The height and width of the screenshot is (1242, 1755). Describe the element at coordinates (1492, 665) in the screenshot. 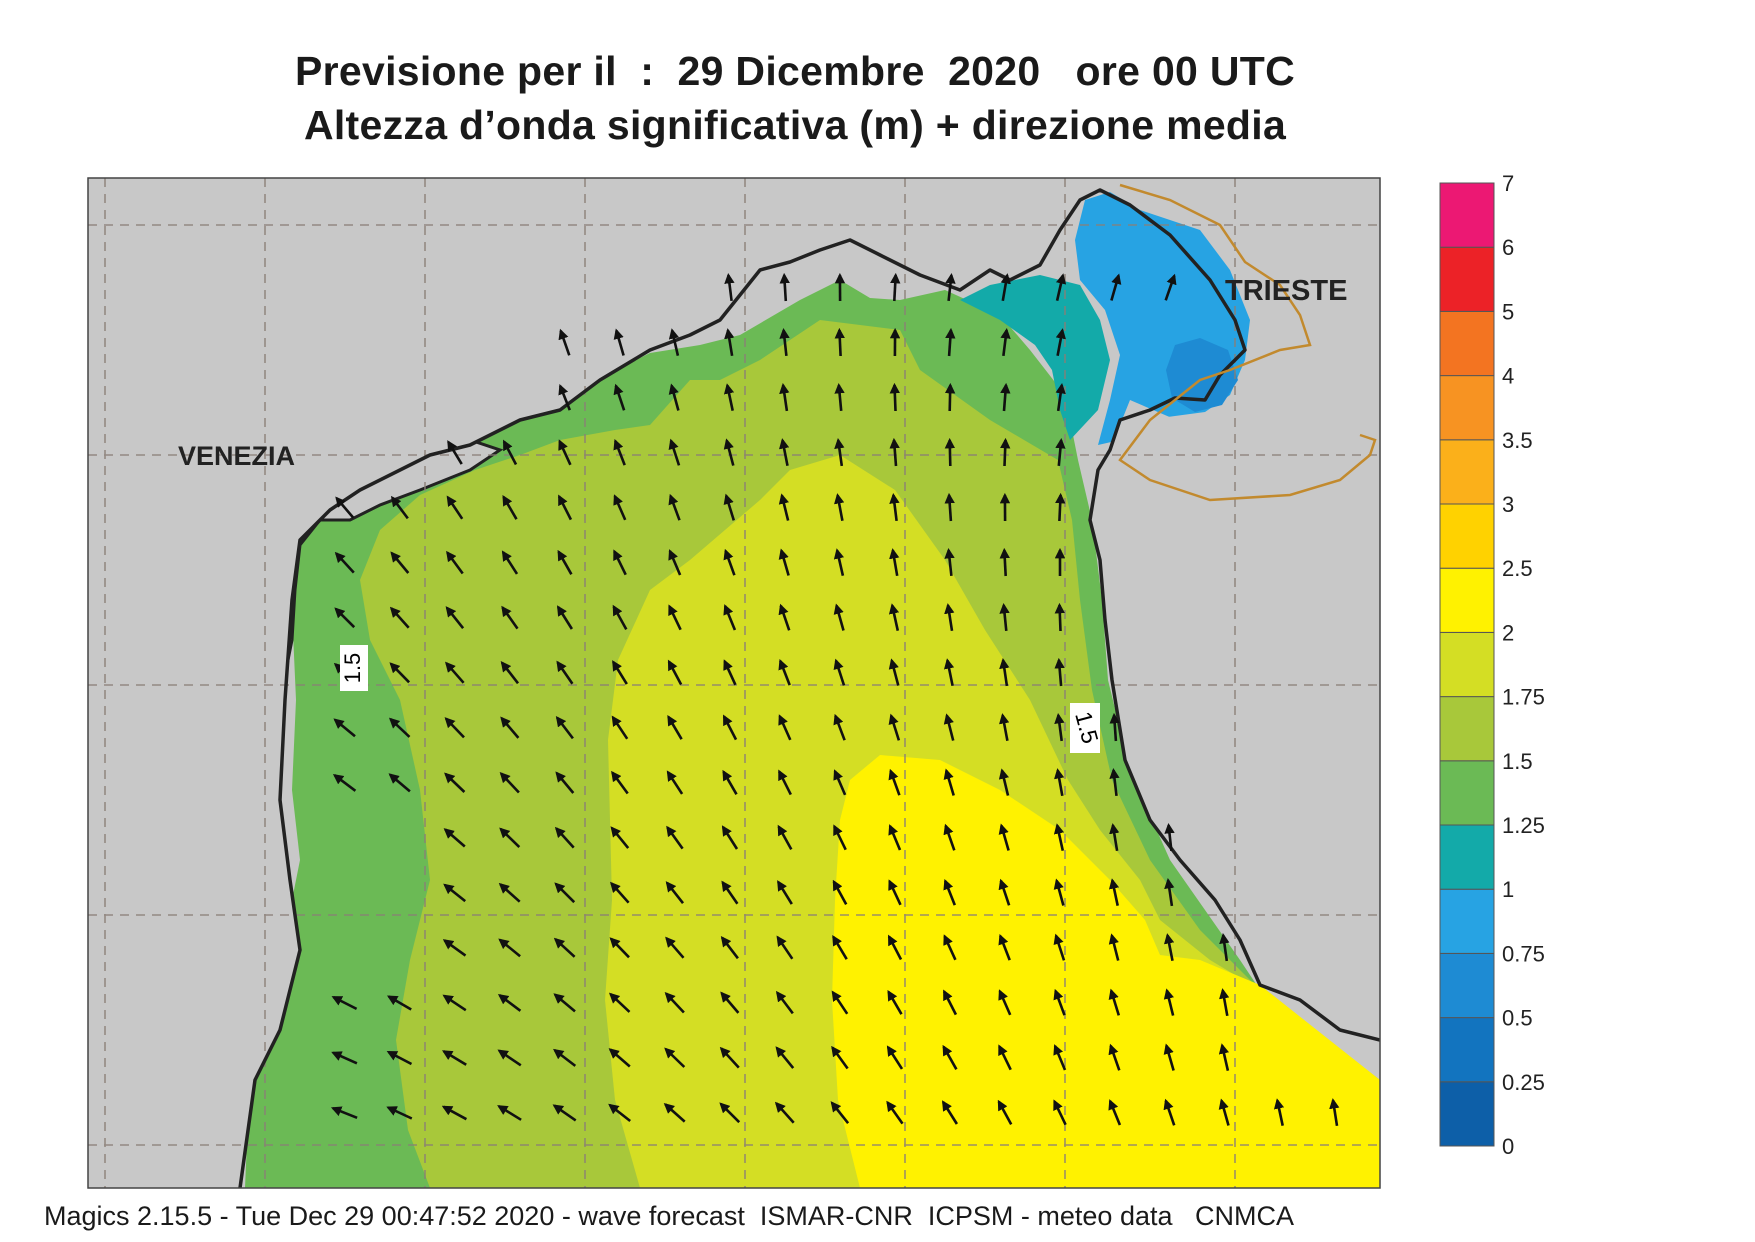

I see `legend-colorbar: 7 6 5 4 3.5 3 2.5 2 1.75 1.5 1.25 1 0.75 0.5 0.25 0` at that location.